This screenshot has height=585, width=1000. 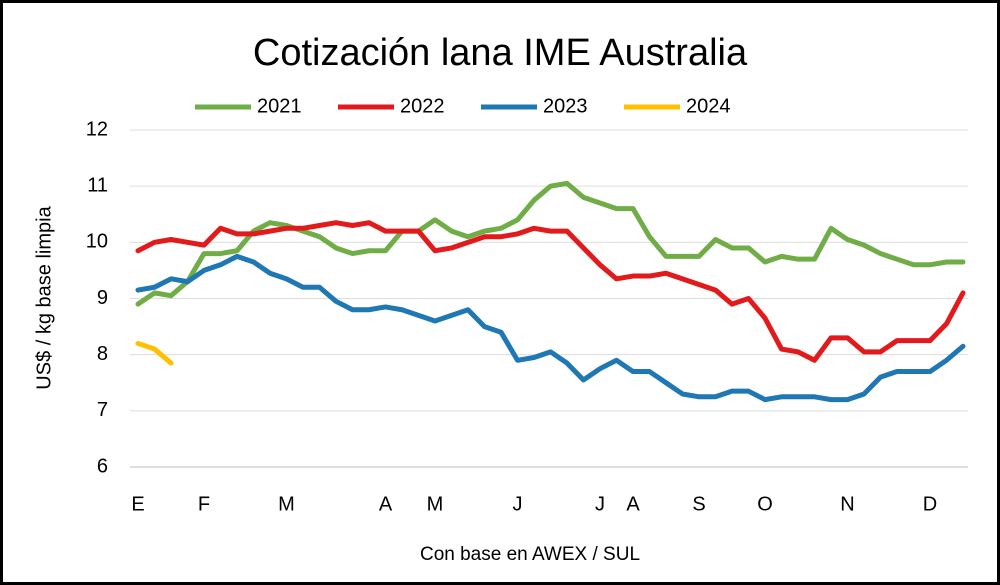 I want to click on y-tick-label: 8, so click(x=102, y=354).